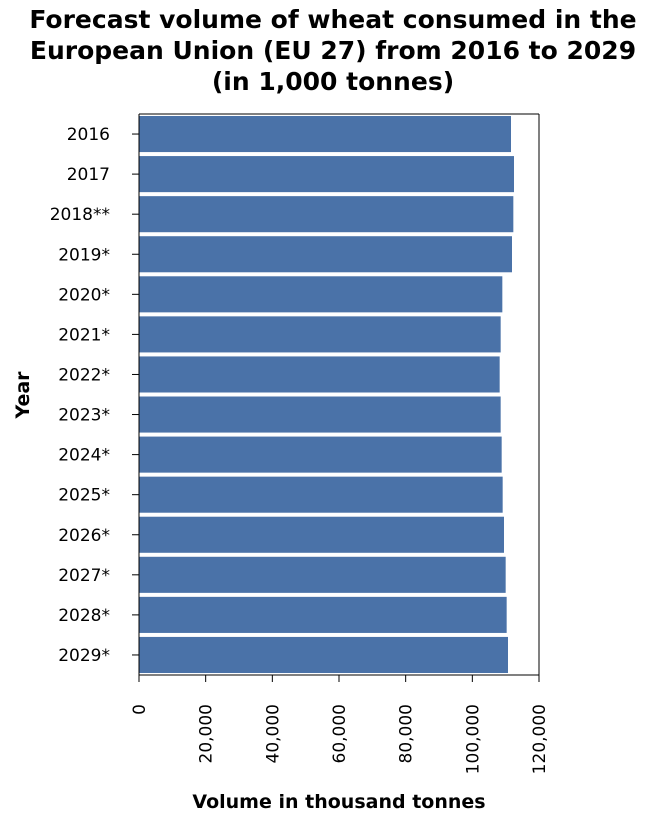 The image size is (666, 822). Describe the element at coordinates (84, 656) in the screenshot. I see `y-tick-label: 2029*` at that location.